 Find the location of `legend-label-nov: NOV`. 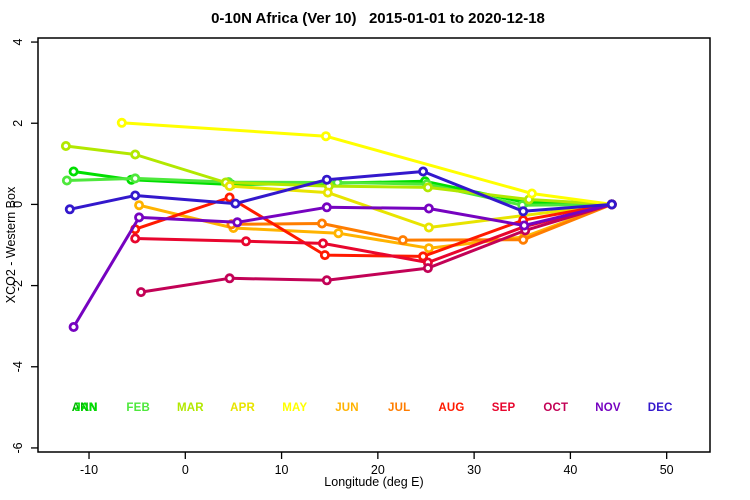

legend-label-nov: NOV is located at coordinates (608, 408).